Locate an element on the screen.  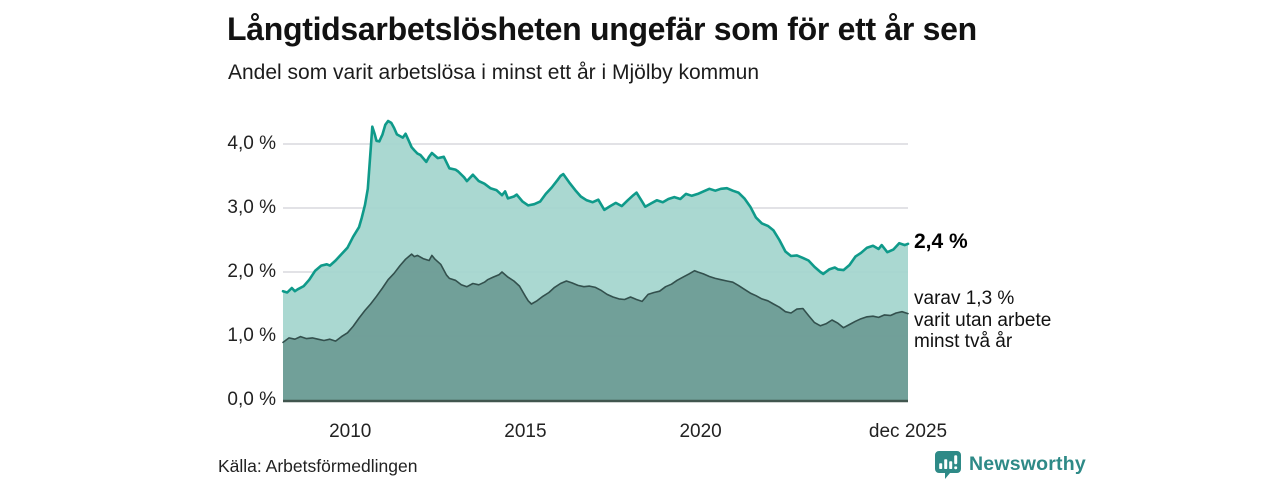
y-axis-tick-label: 4,0 % is located at coordinates (251, 143).